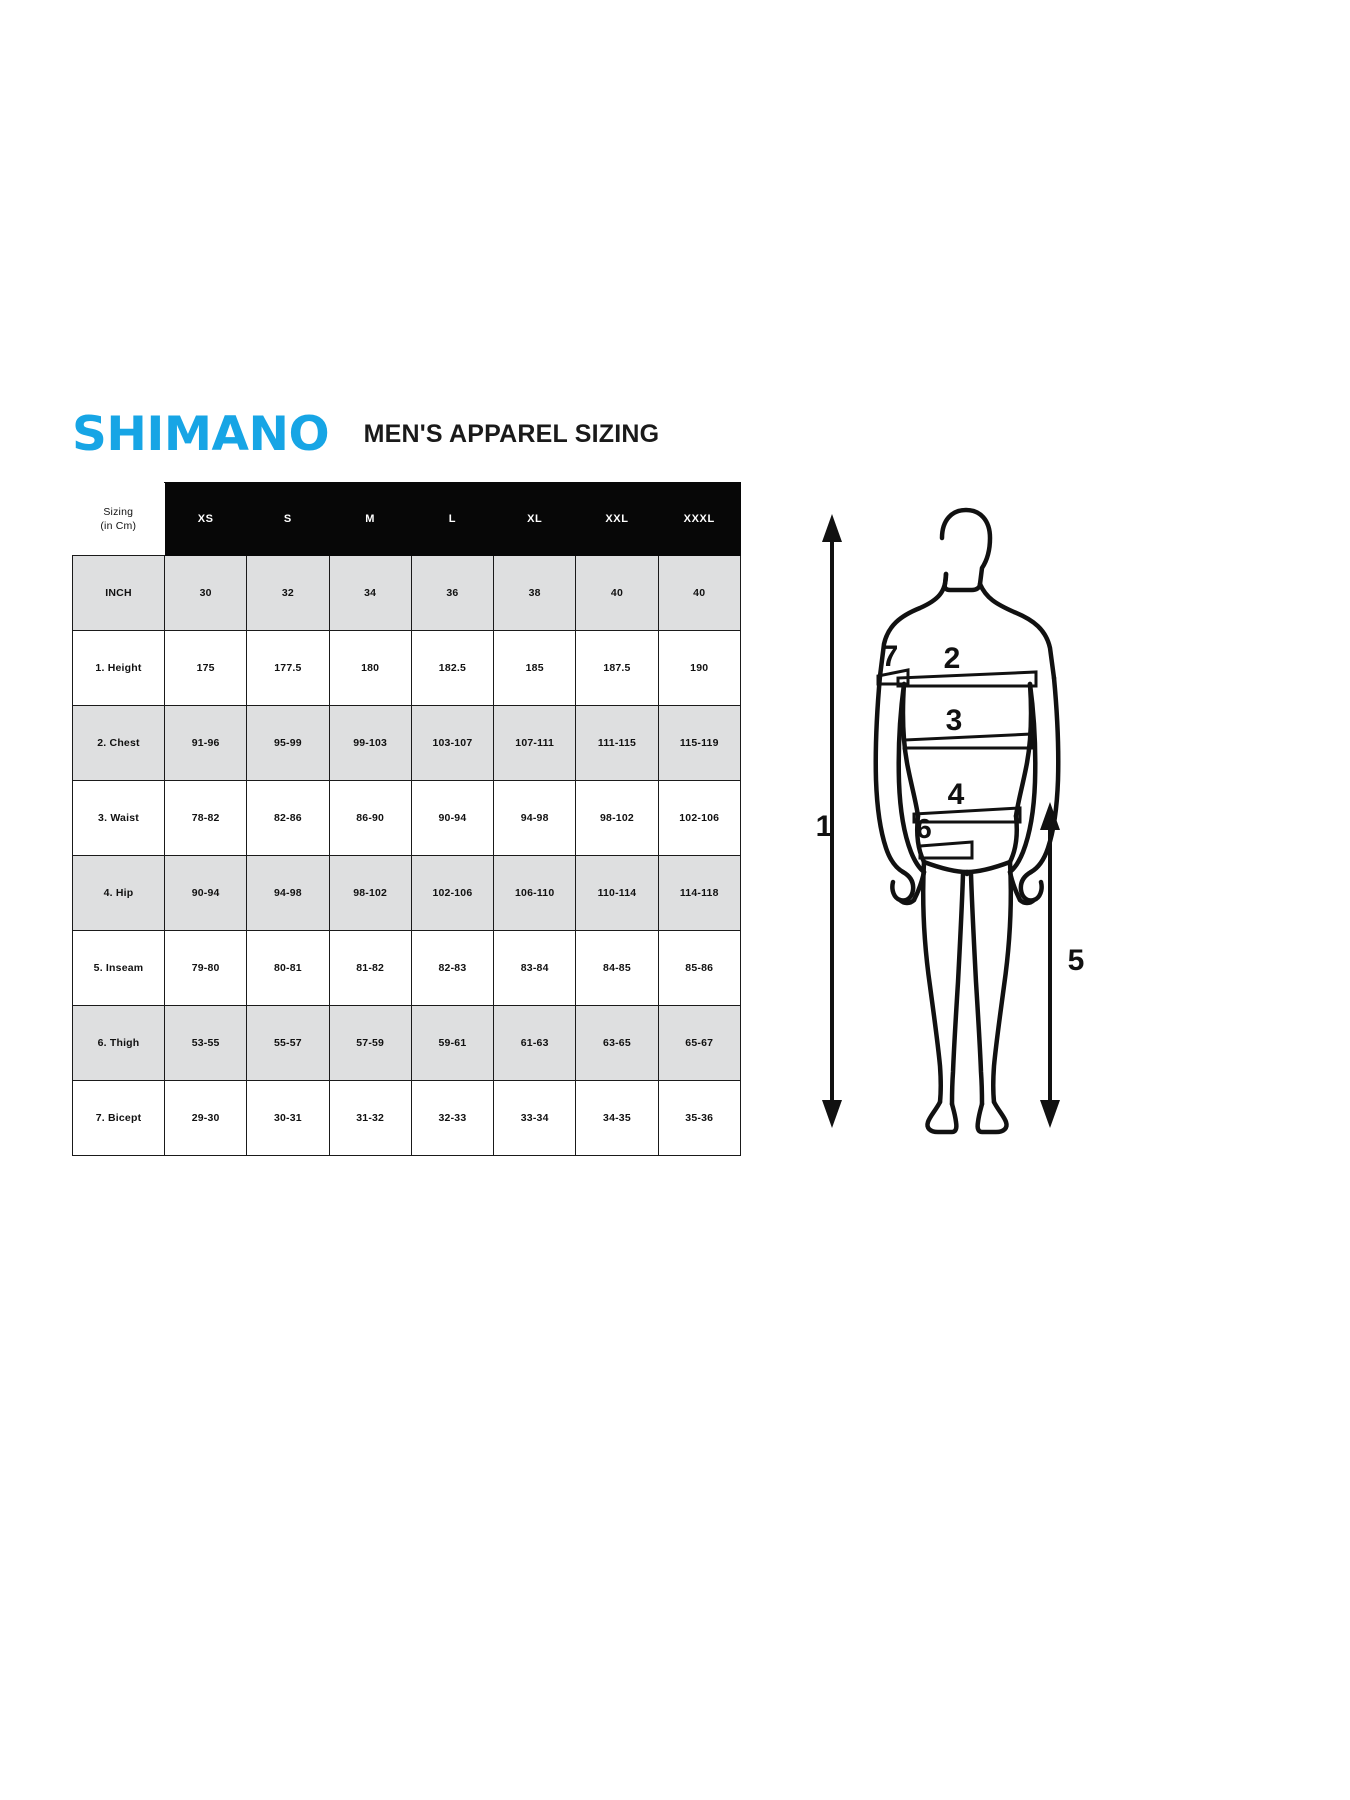 This screenshot has height=1800, width=1350. I want to click on cell-thigh-m: 57-59, so click(370, 1043).